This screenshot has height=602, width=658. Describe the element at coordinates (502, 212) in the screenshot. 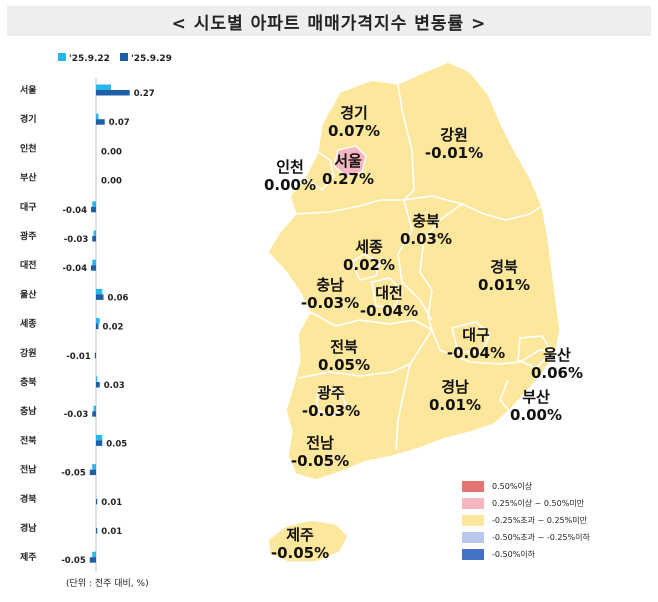

I see `border-gangwon-south` at that location.